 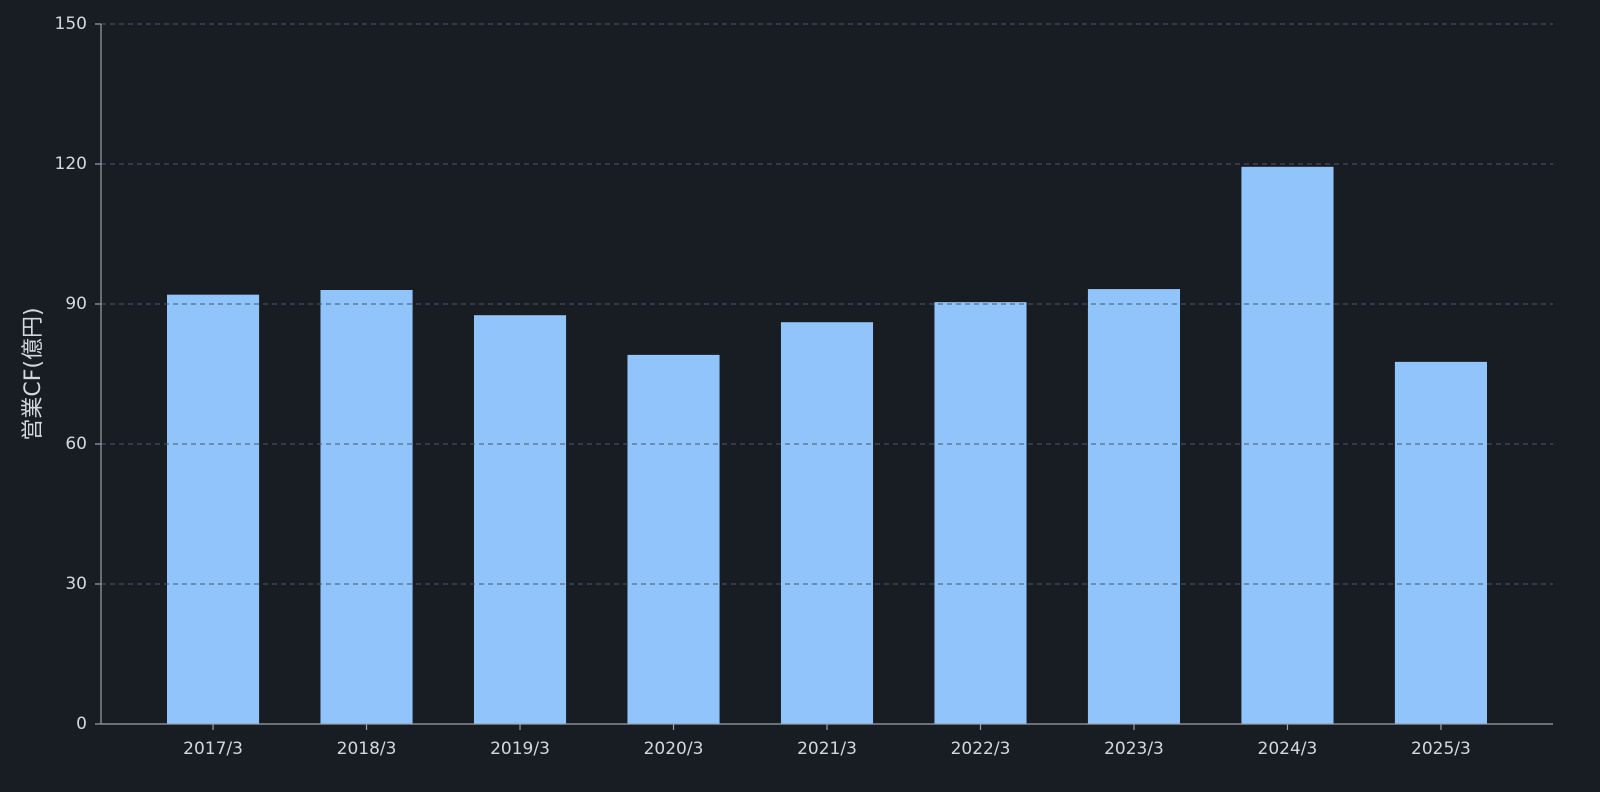 What do you see at coordinates (76, 444) in the screenshot?
I see `y-tick-label: 60` at bounding box center [76, 444].